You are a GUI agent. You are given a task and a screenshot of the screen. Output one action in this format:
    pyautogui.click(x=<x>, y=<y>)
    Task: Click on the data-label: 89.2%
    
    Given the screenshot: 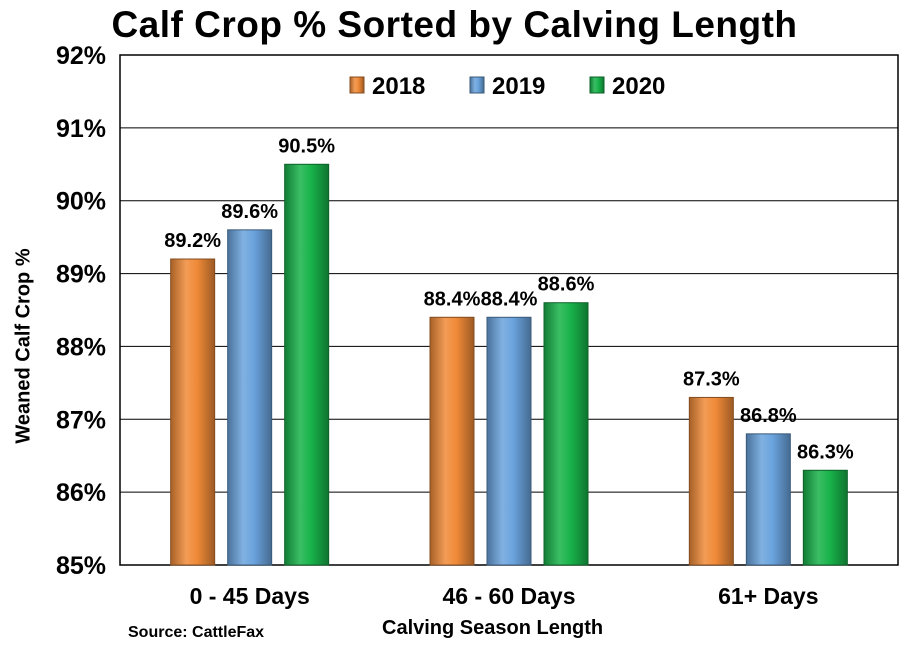 What is the action you would take?
    pyautogui.click(x=192, y=241)
    